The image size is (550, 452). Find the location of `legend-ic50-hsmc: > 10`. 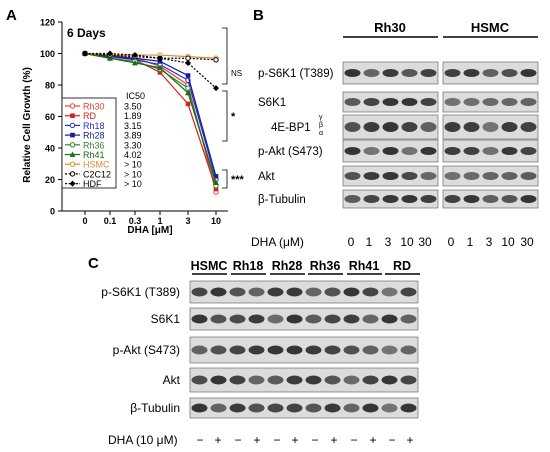

legend-ic50-hsmc: > 10 is located at coordinates (133, 165).